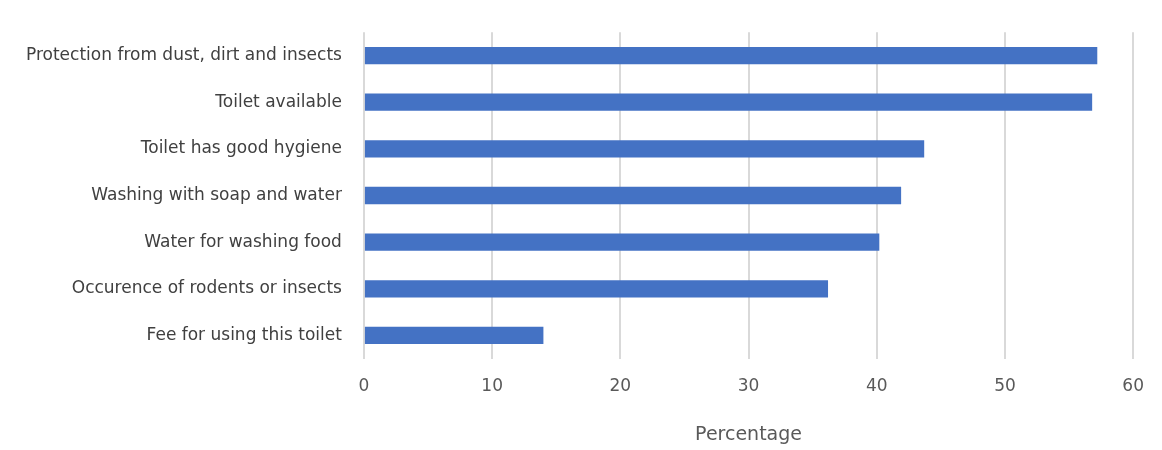 Image resolution: width=1162 pixels, height=450 pixels. Describe the element at coordinates (620, 385) in the screenshot. I see `x-tick-label: 20` at that location.